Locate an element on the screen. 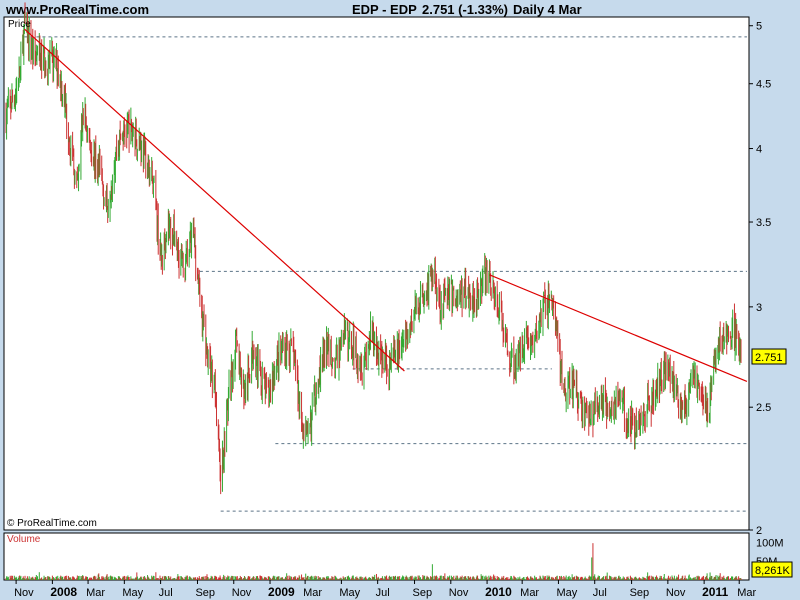 Image resolution: width=800 pixels, height=600 pixels. x-tick-label: 2008 is located at coordinates (63, 592).